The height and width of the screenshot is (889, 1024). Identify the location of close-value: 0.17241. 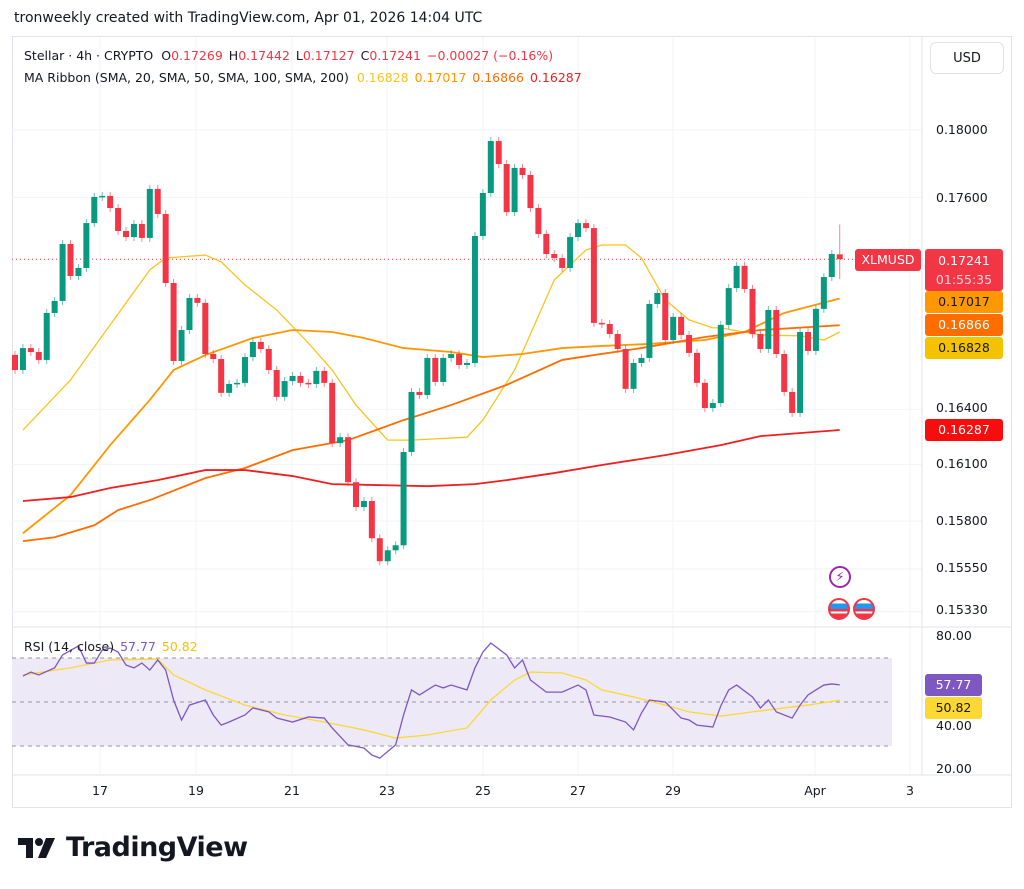
(395, 55).